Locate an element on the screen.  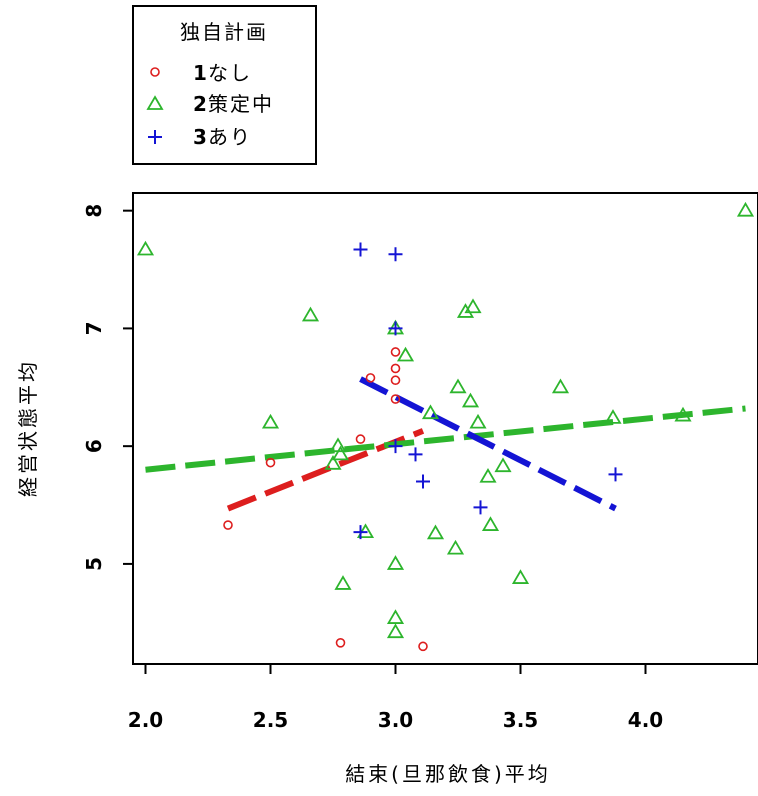
x-tick-label: 4.0 is located at coordinates (645, 720).